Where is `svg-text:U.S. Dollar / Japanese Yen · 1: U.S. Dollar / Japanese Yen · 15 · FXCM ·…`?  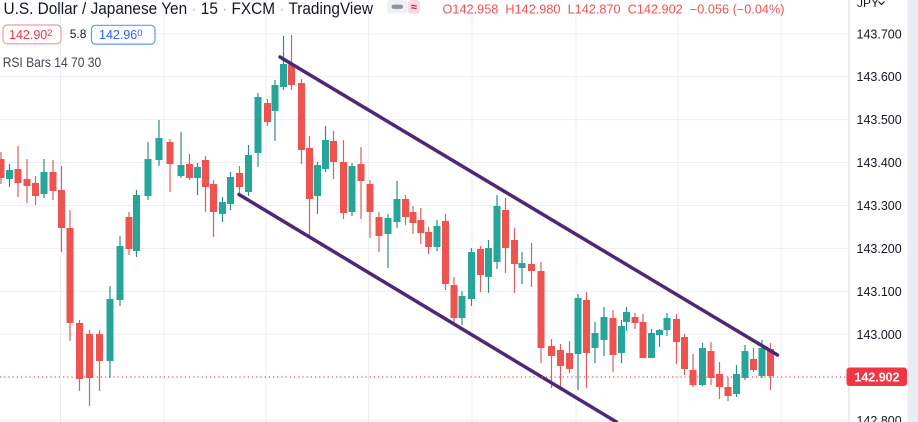
svg-text:U.S. Dollar / Japanese Yen · 1: U.S. Dollar / Japanese Yen · 15 · FXCM ·… is located at coordinates (189, 9).